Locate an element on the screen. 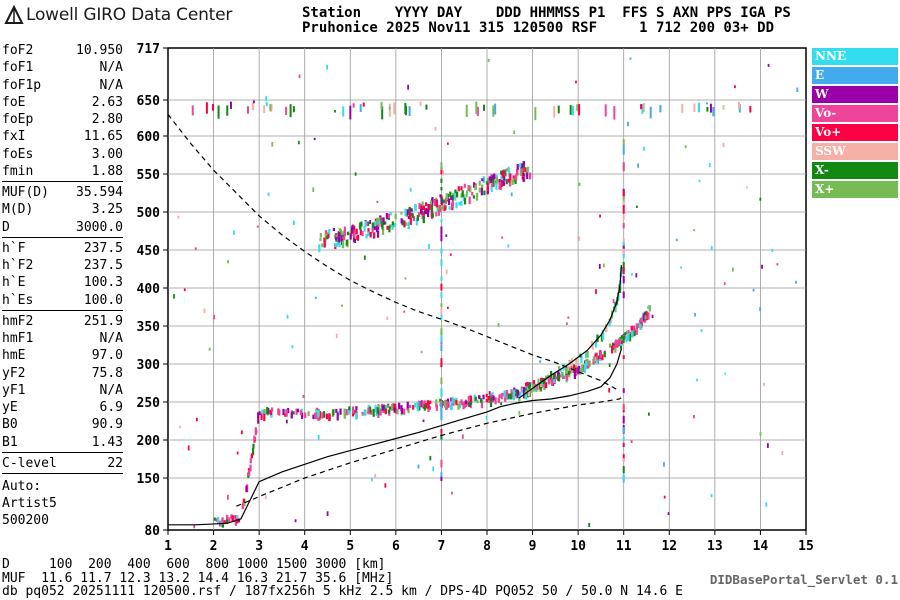 Image resolution: width=900 pixels, height=600 pixels. param-value: 1.43 is located at coordinates (107, 442).